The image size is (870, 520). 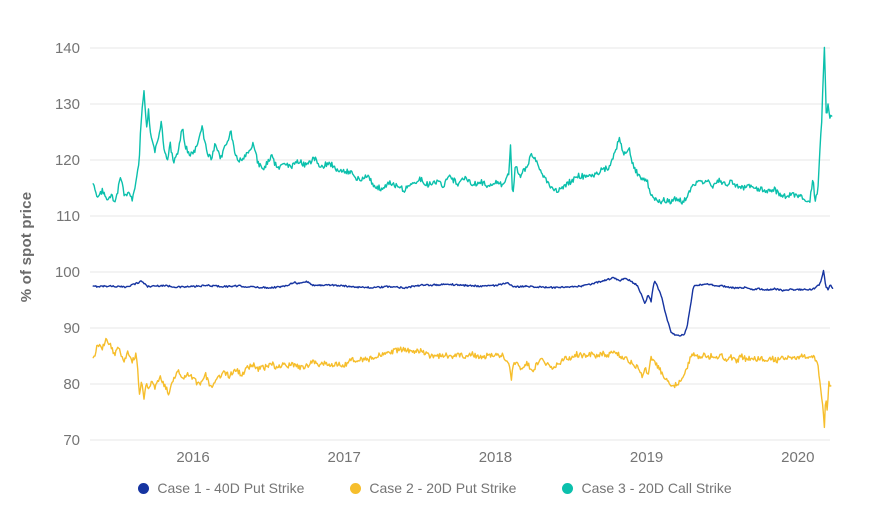 What do you see at coordinates (192, 457) in the screenshot?
I see `x-tick-label: 2016` at bounding box center [192, 457].